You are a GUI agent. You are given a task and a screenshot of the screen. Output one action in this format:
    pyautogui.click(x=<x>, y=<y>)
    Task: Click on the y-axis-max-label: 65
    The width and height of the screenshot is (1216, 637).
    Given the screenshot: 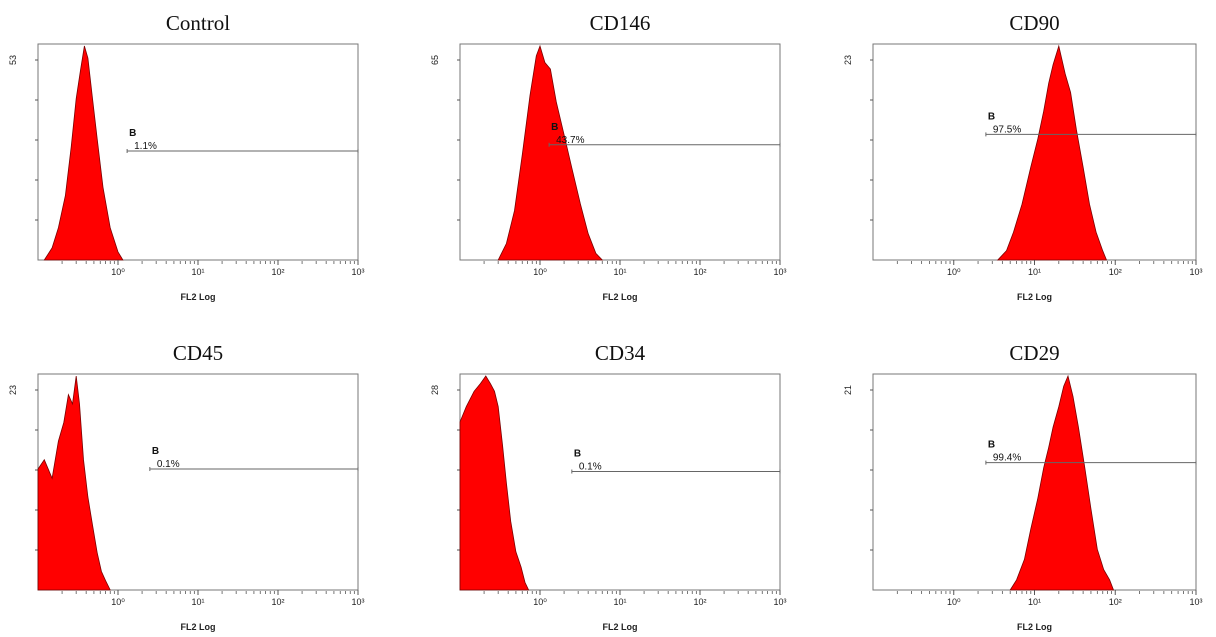 What is the action you would take?
    pyautogui.click(x=435, y=60)
    